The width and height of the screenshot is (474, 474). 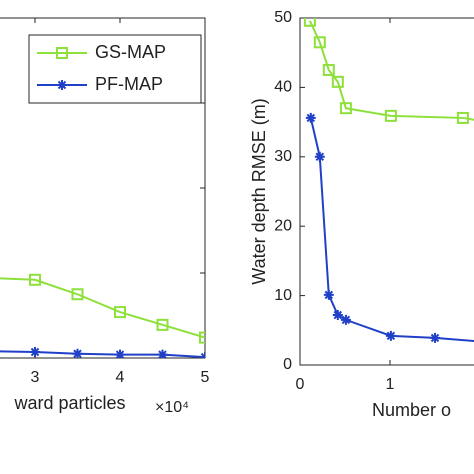 I want to click on y-axis-label: Water depth RMSE (m), so click(x=259, y=191).